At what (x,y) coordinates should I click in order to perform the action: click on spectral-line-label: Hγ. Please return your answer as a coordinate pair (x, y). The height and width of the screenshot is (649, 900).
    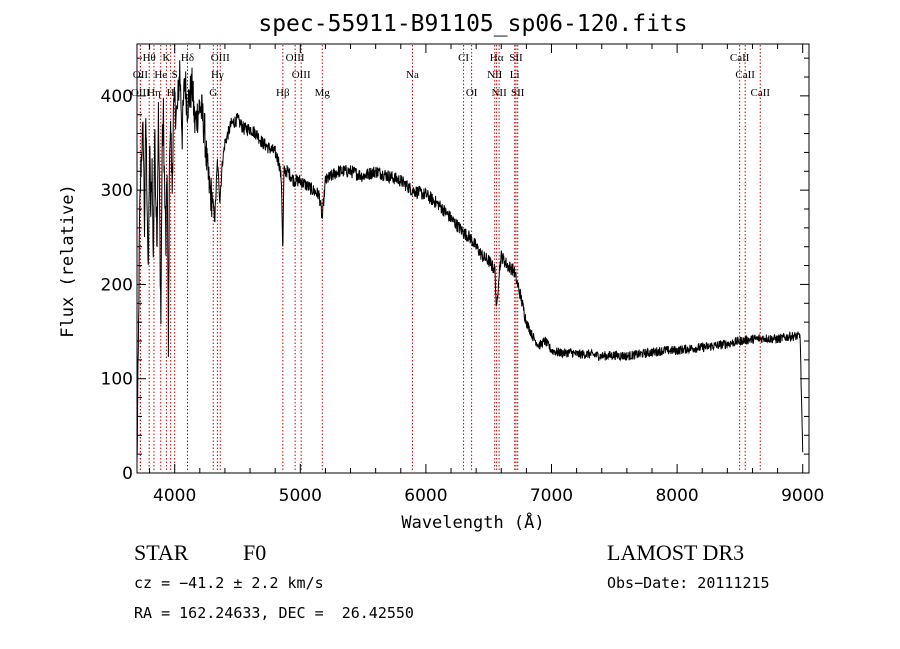
    Looking at the image, I should click on (217, 75).